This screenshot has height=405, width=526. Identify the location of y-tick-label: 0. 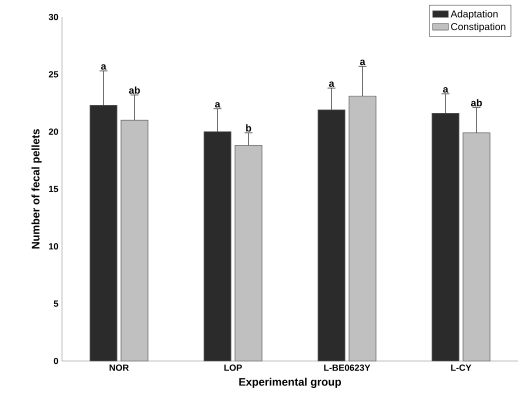
(56, 361).